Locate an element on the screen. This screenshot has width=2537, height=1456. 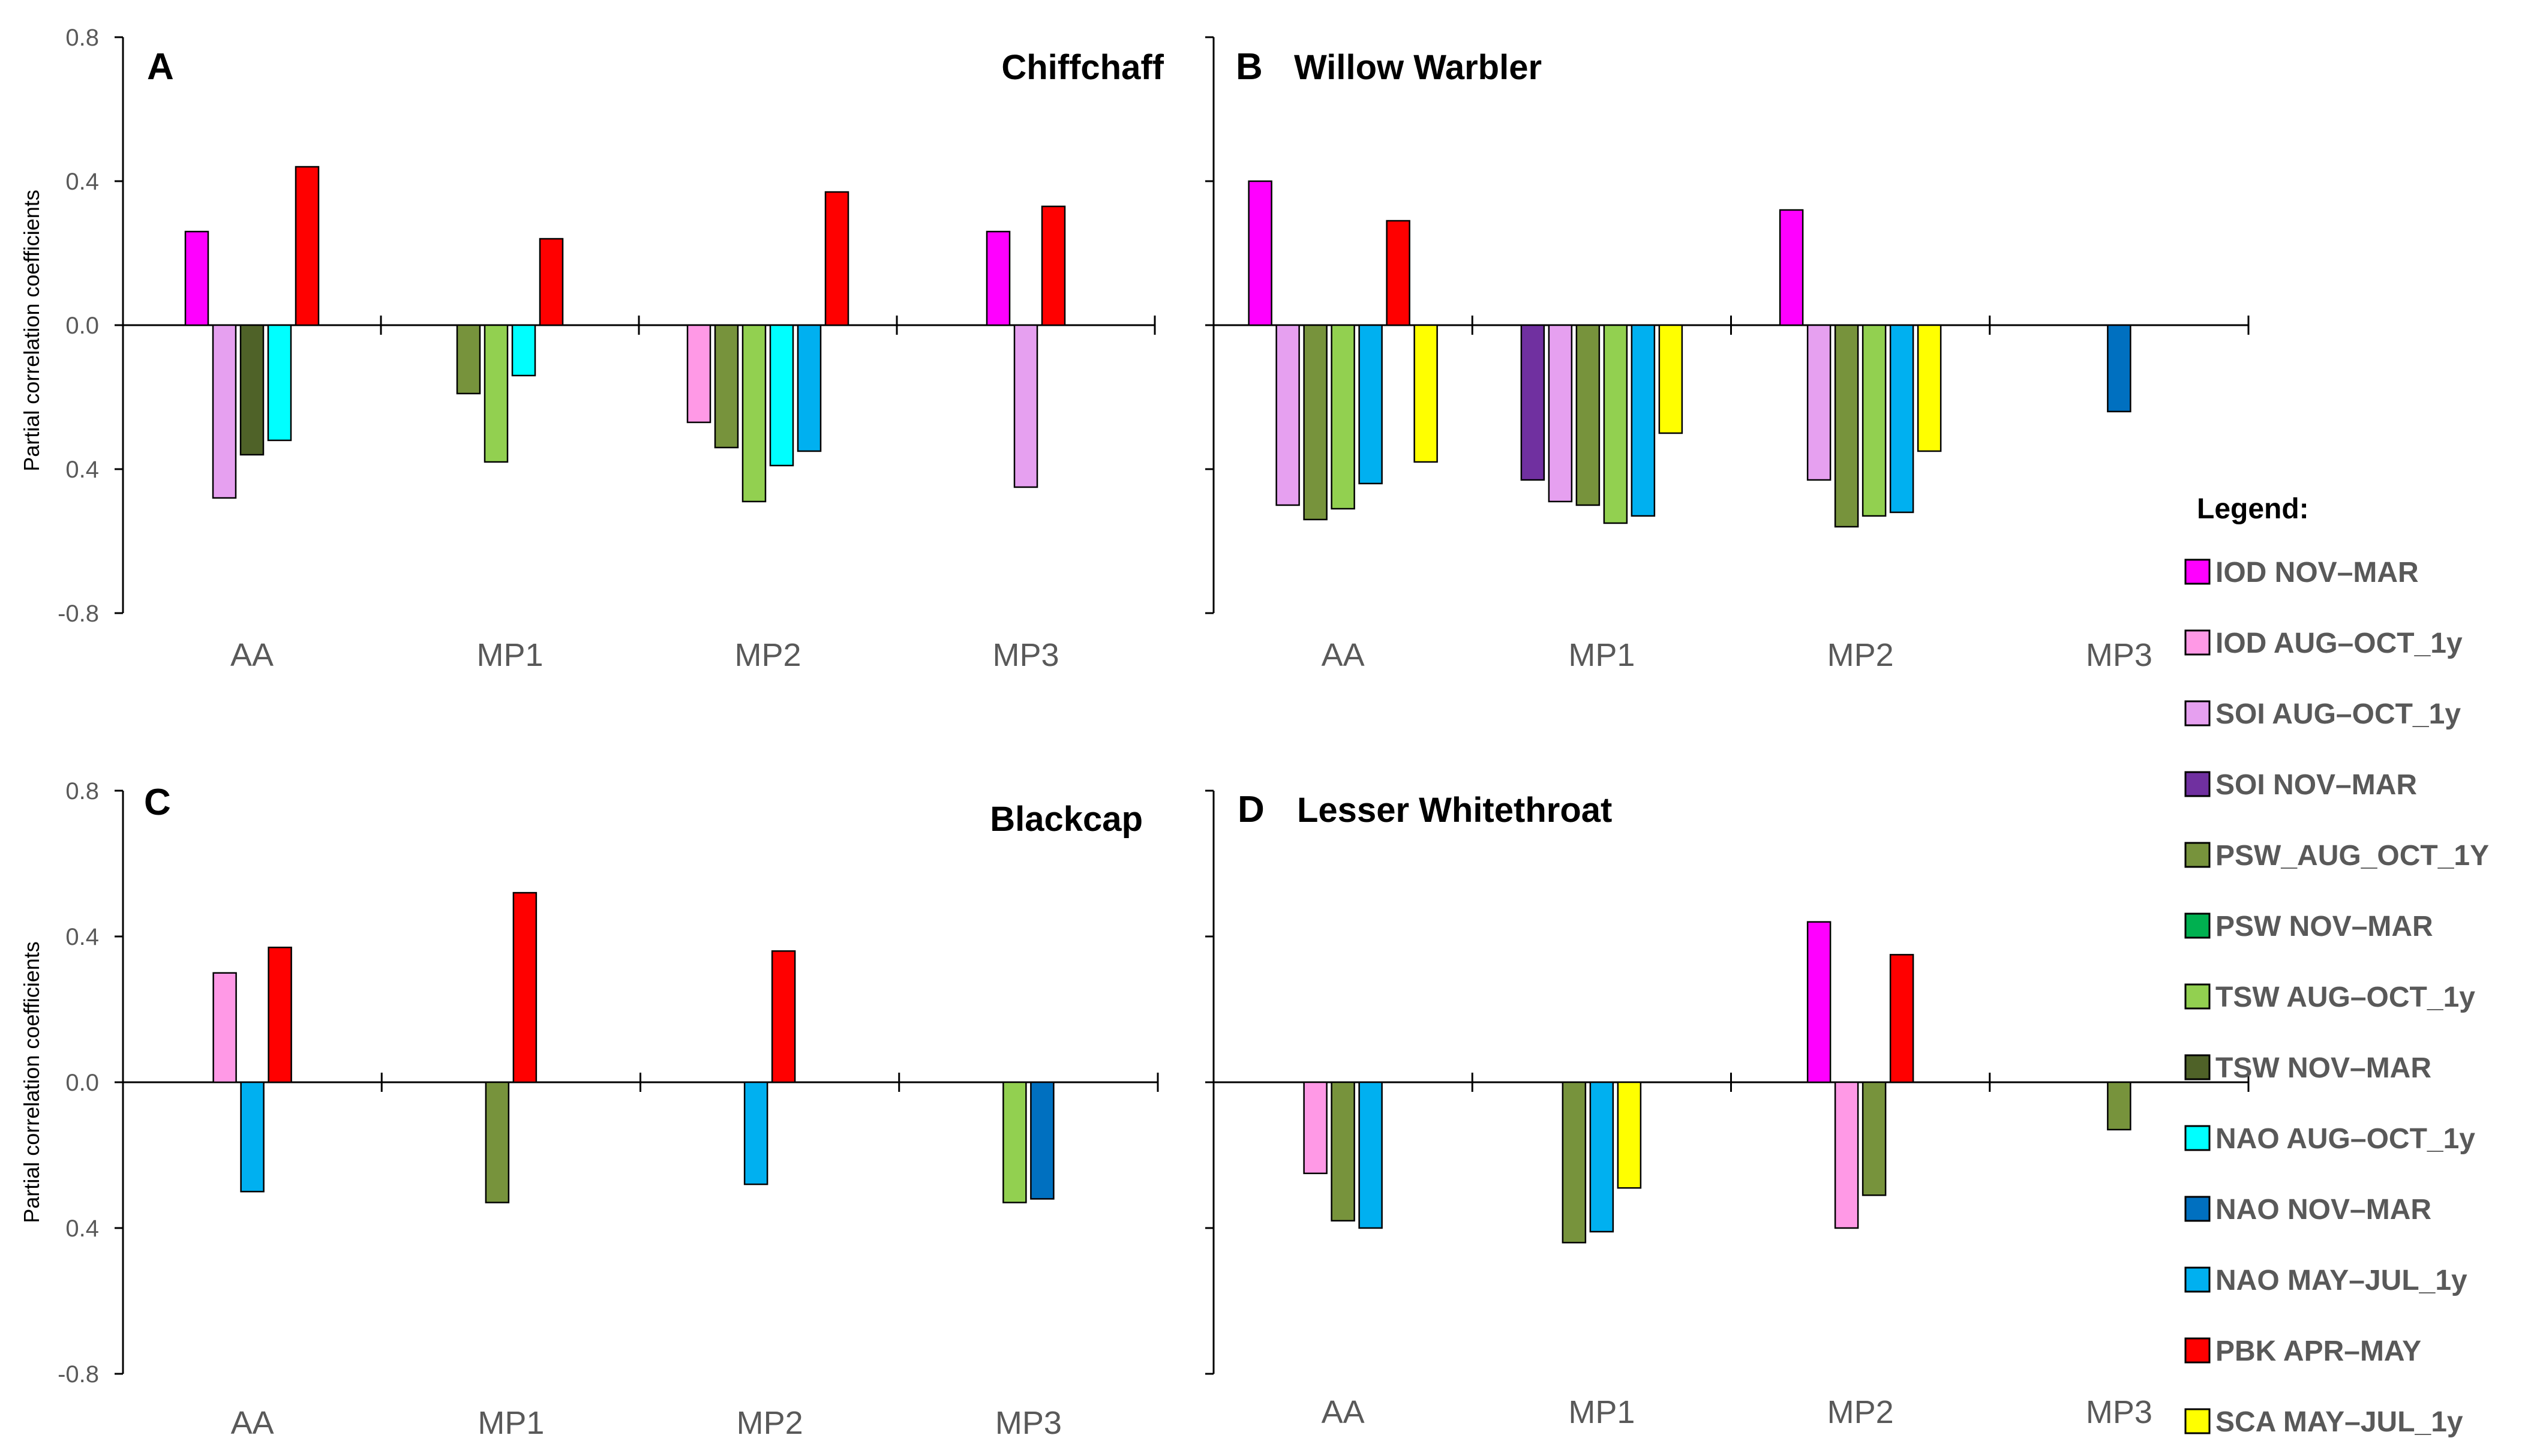
legend-label: PSW NOV–MAR is located at coordinates (2324, 927).